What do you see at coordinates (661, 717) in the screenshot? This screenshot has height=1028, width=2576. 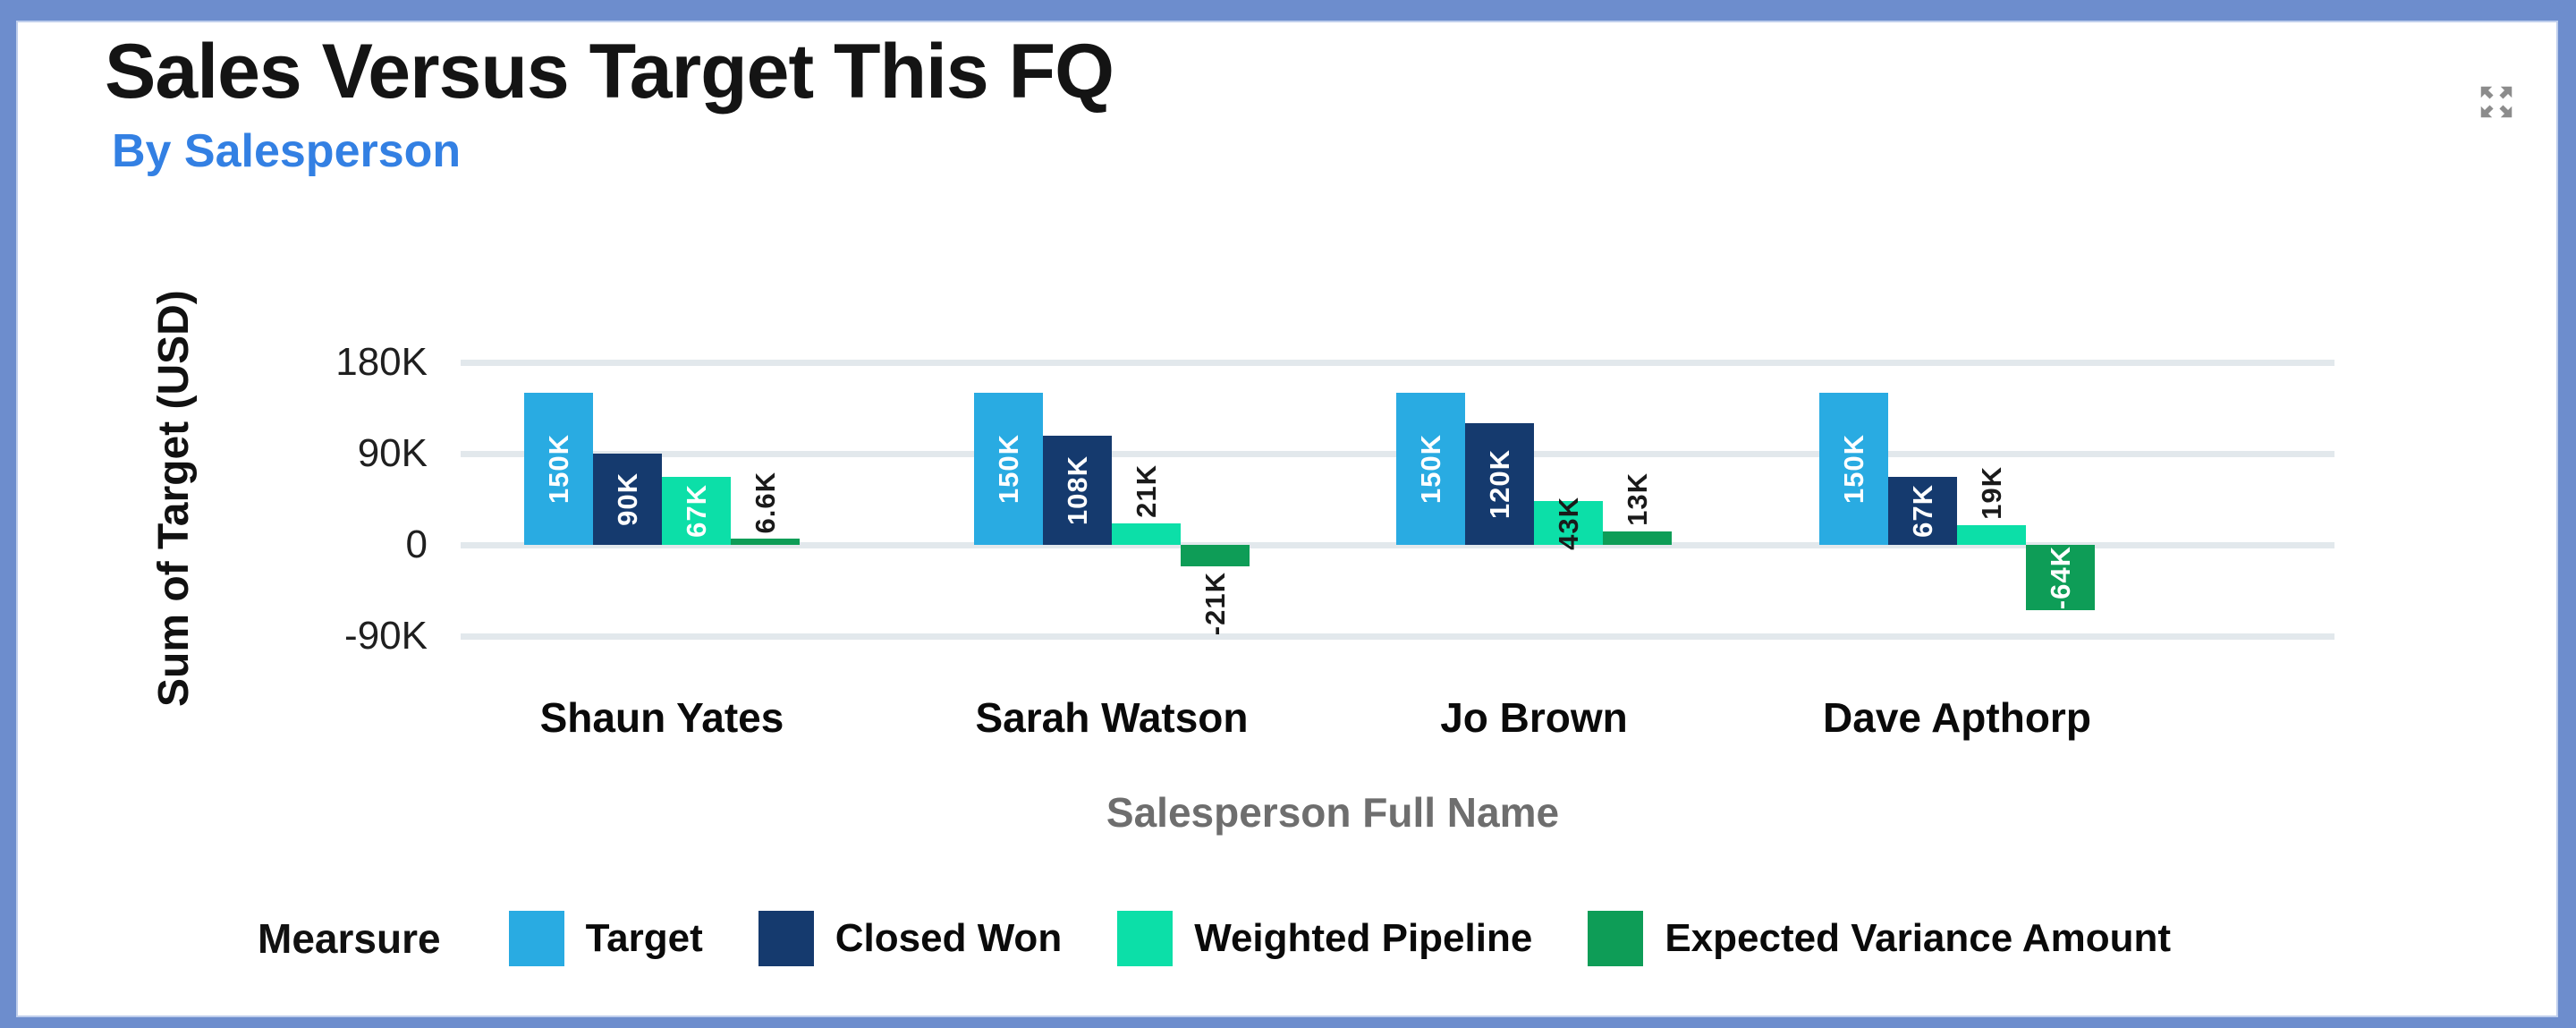 I see `category-label: Shaun Yates` at bounding box center [661, 717].